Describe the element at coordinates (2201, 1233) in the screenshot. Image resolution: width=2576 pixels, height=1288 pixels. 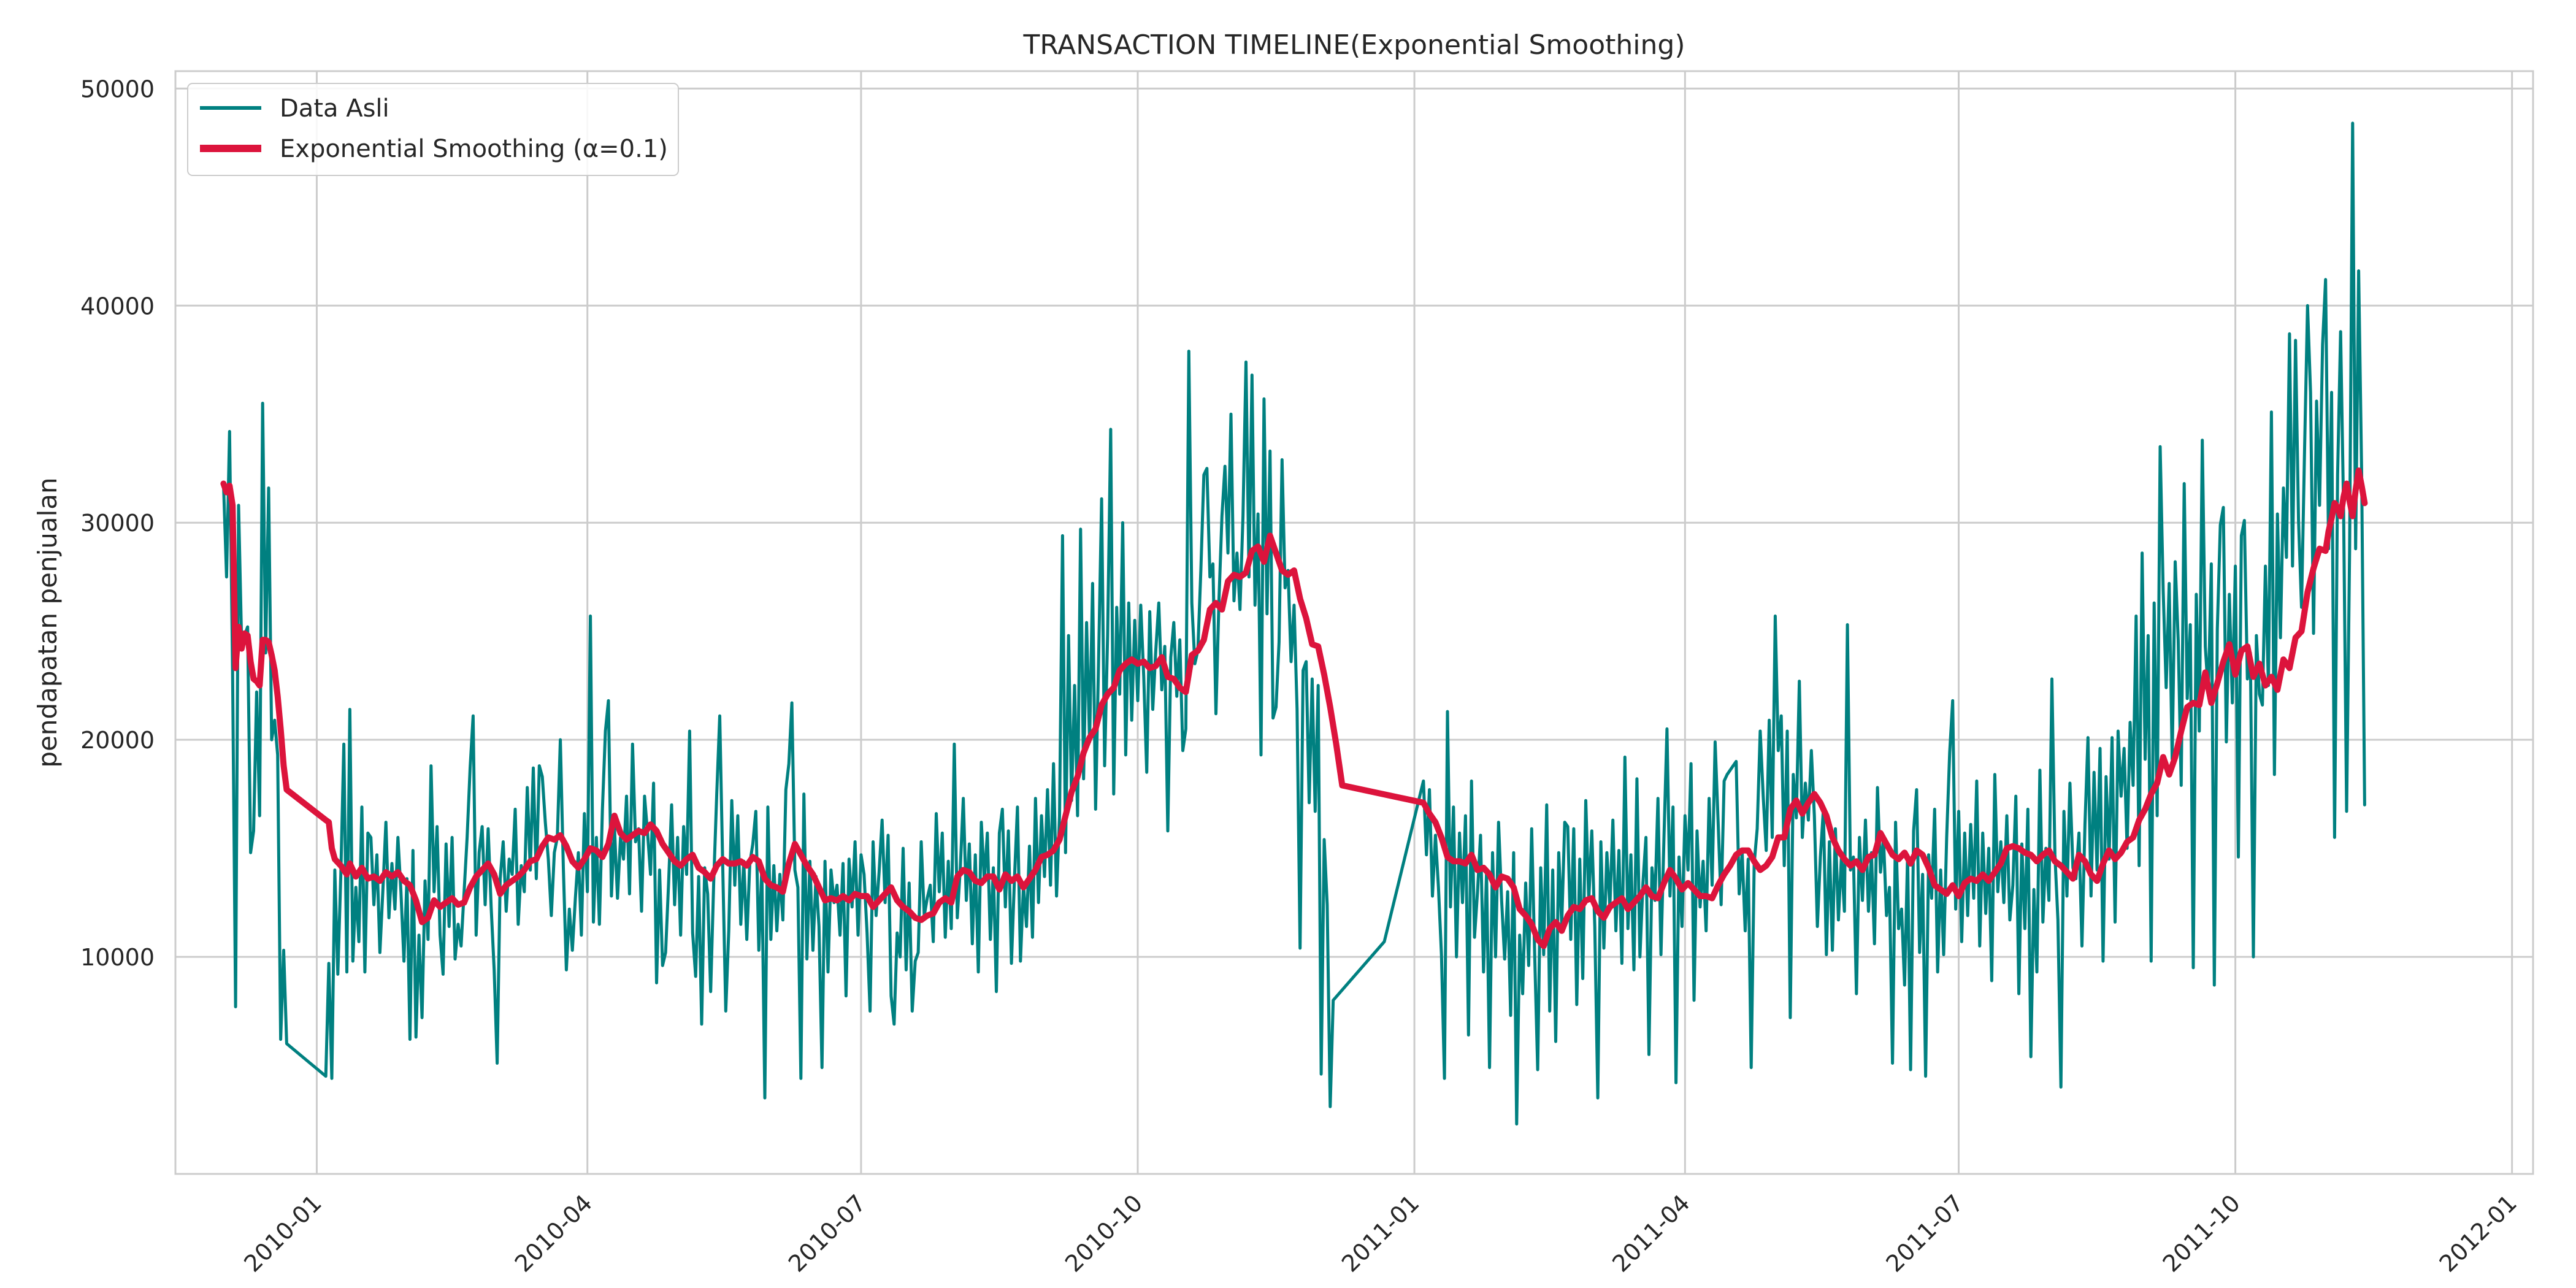
I see `x-tick-label: 2011-10` at that location.